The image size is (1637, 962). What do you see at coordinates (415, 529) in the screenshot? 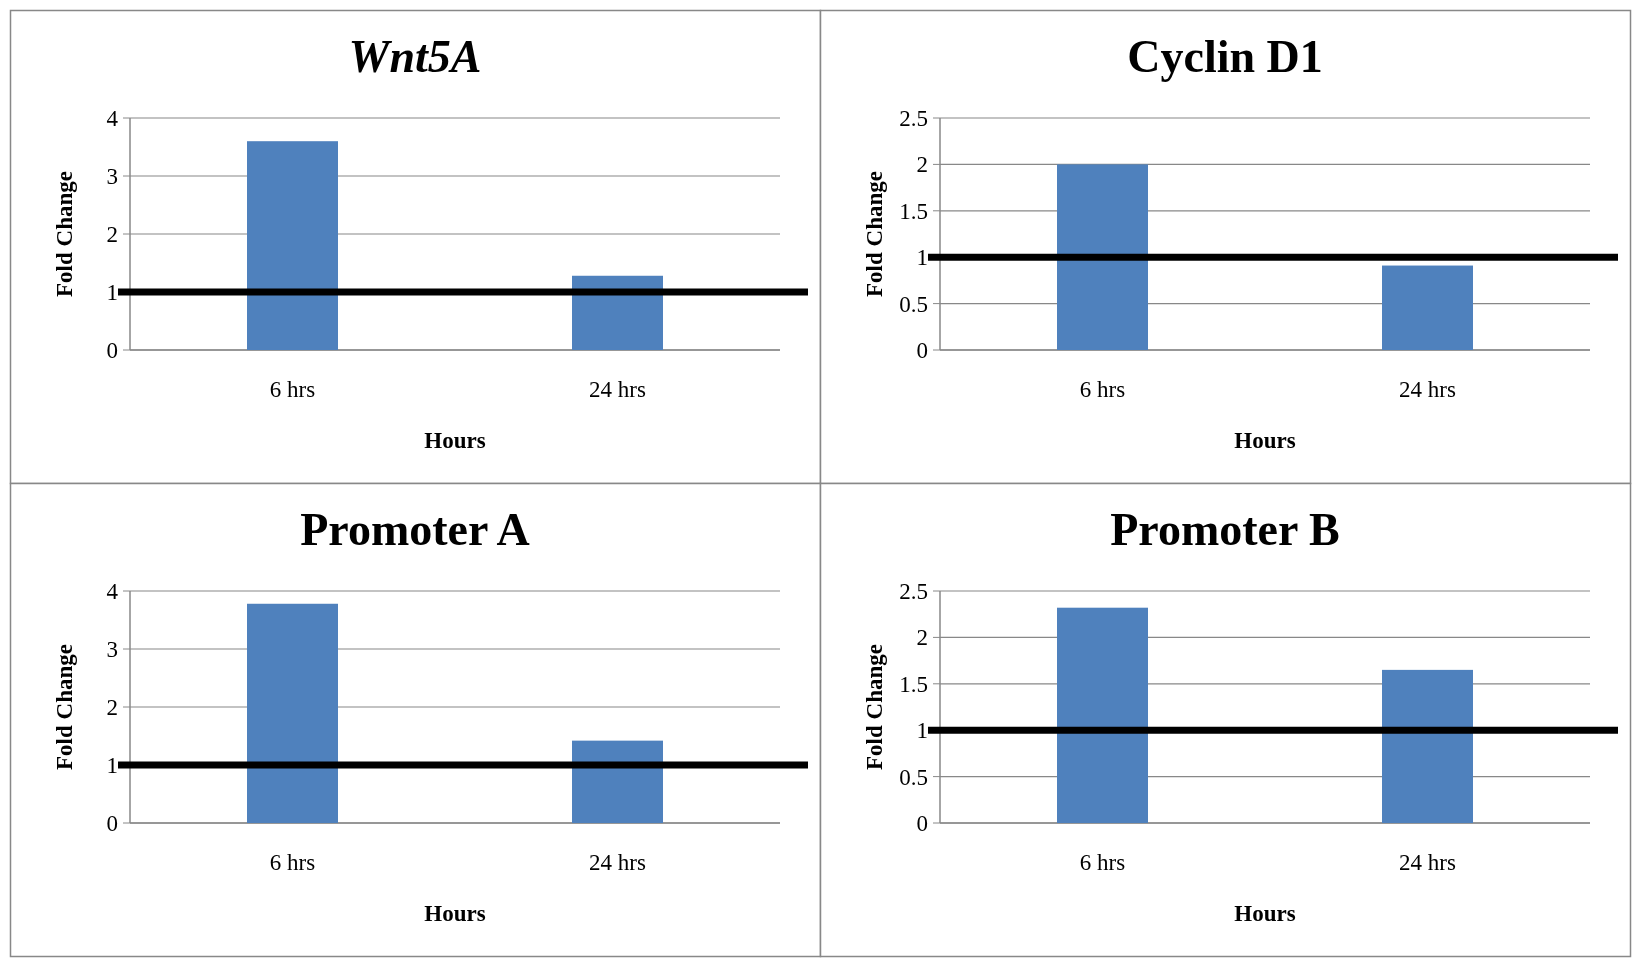
I see `chart-title: Promoter A` at bounding box center [415, 529].